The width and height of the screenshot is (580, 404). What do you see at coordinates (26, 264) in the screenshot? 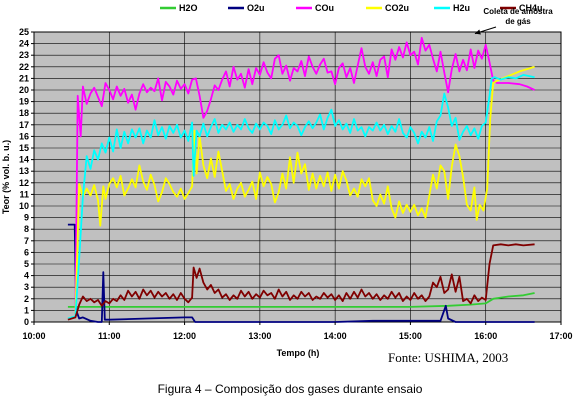
I see `y-tick-label: 5` at bounding box center [26, 264].